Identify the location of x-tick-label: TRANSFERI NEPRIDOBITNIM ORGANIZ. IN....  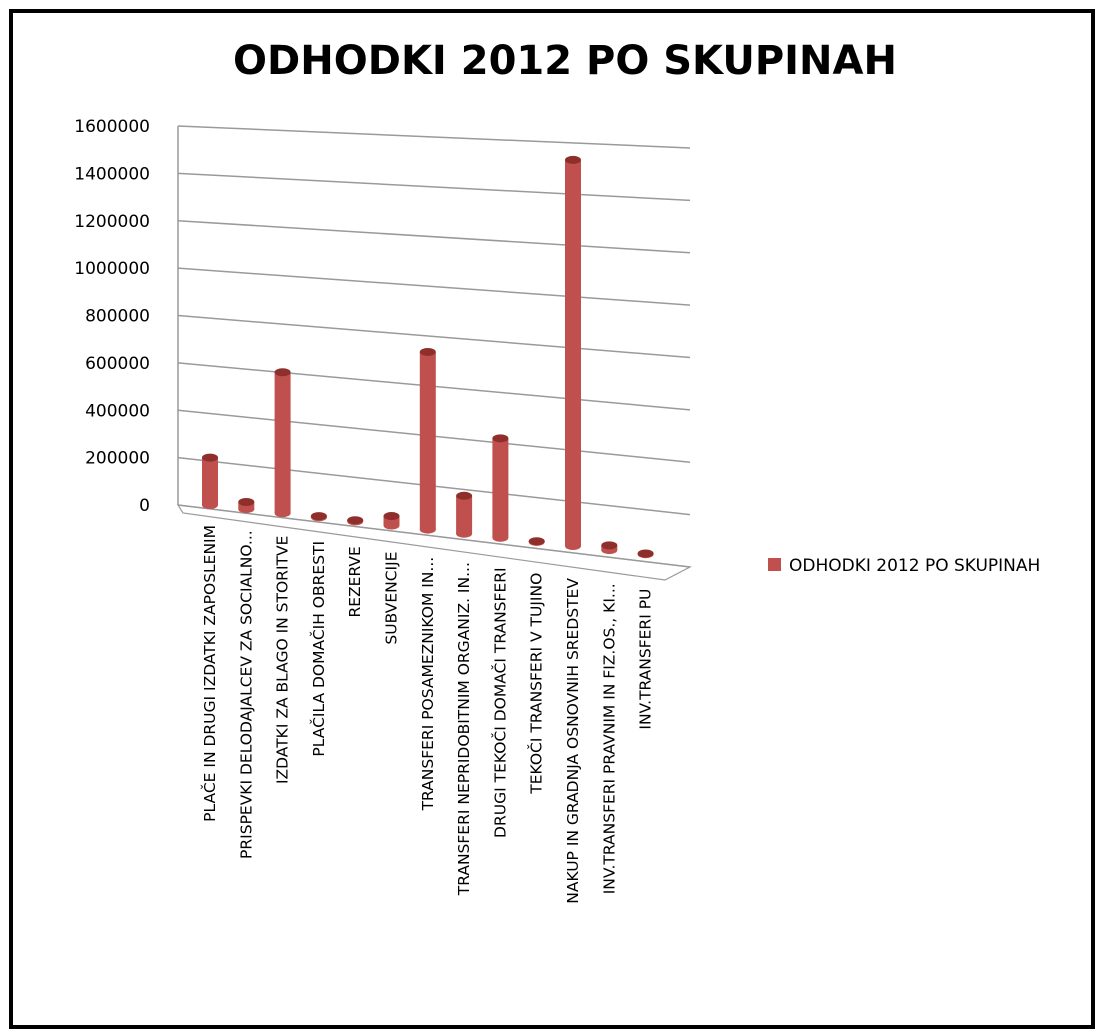
(464, 729).